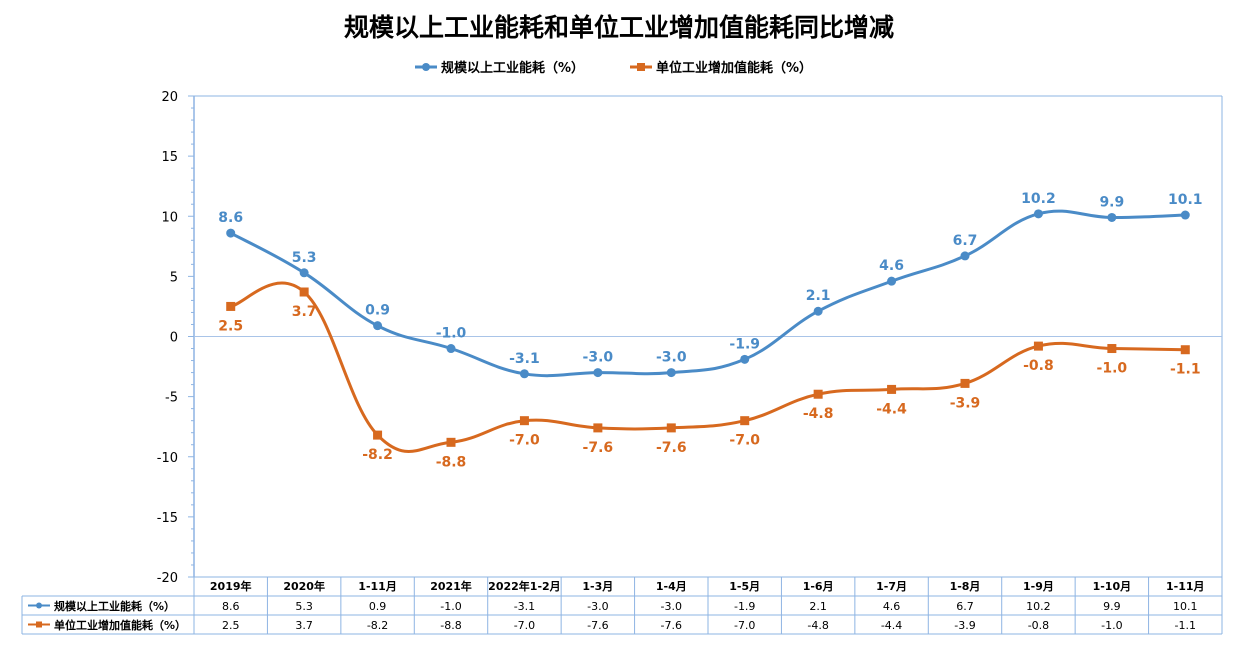 The width and height of the screenshot is (1238, 645). What do you see at coordinates (451, 334) in the screenshot?
I see `data-label-0: -1.0` at bounding box center [451, 334].